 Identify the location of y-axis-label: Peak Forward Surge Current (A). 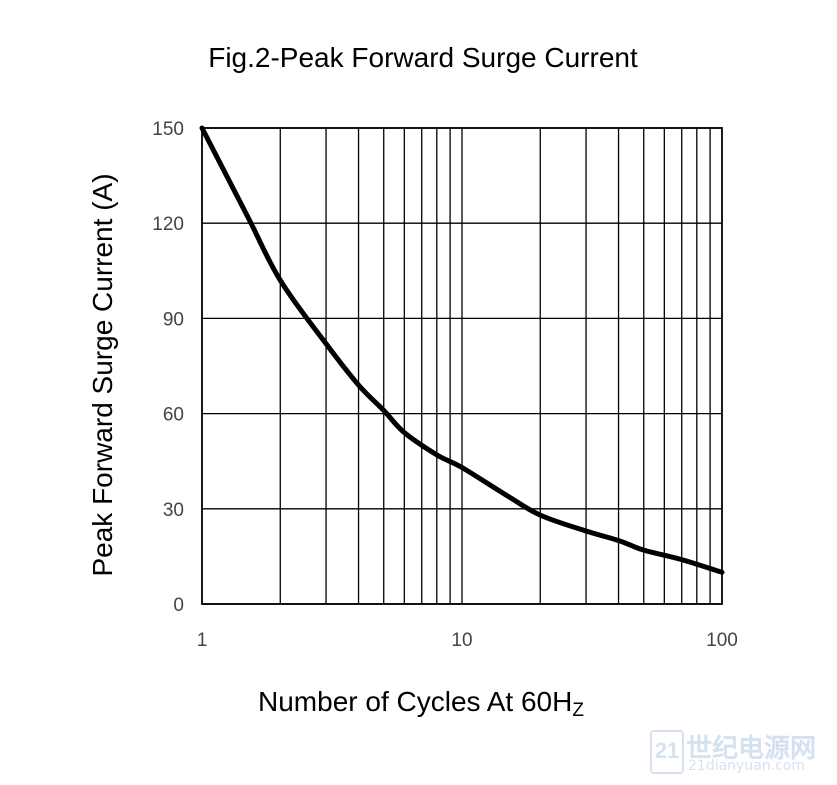
(102, 374).